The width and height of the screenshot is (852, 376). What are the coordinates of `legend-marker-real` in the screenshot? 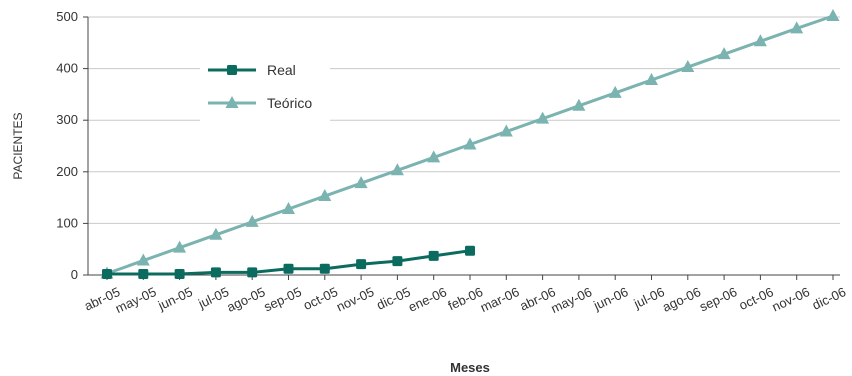 It's located at (232, 70).